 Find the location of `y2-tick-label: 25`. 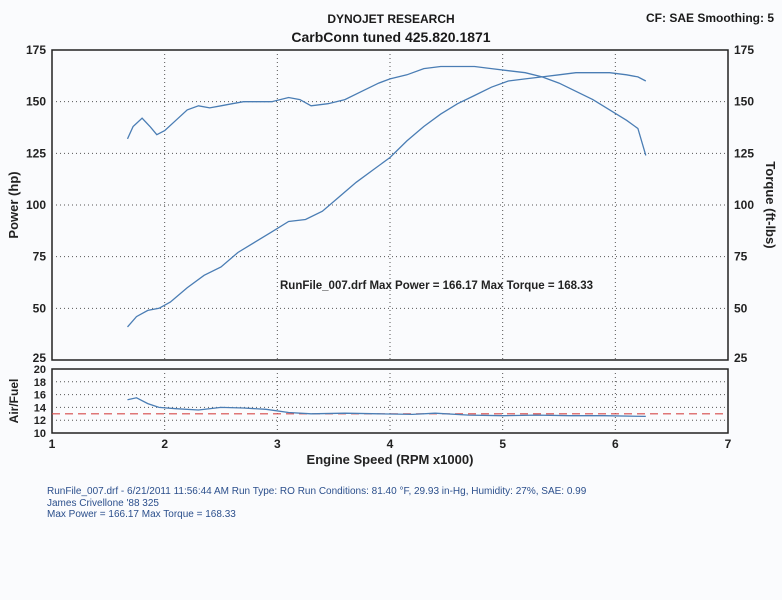

y2-tick-label: 25 is located at coordinates (741, 358).